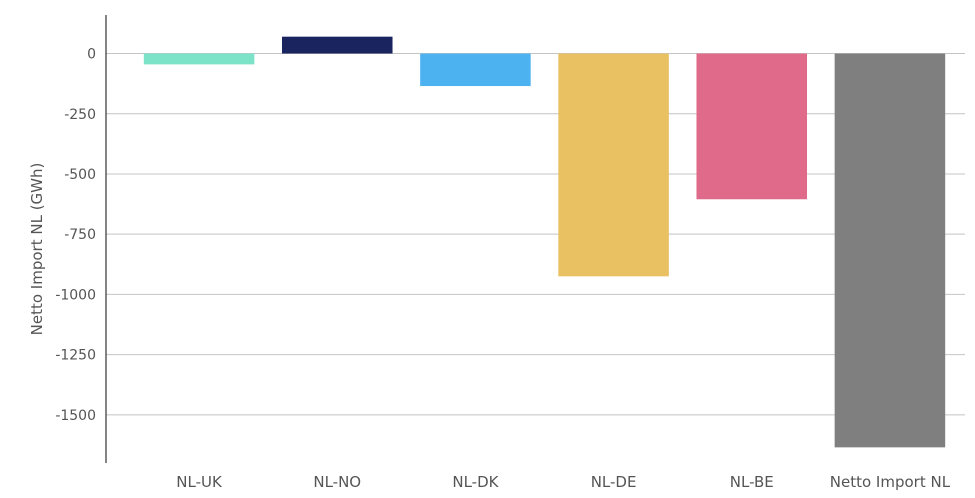 The image size is (975, 498). I want to click on y-tick-labels: 0 -250 -500 -750 -1000 -1250 -1500, so click(75, 235).